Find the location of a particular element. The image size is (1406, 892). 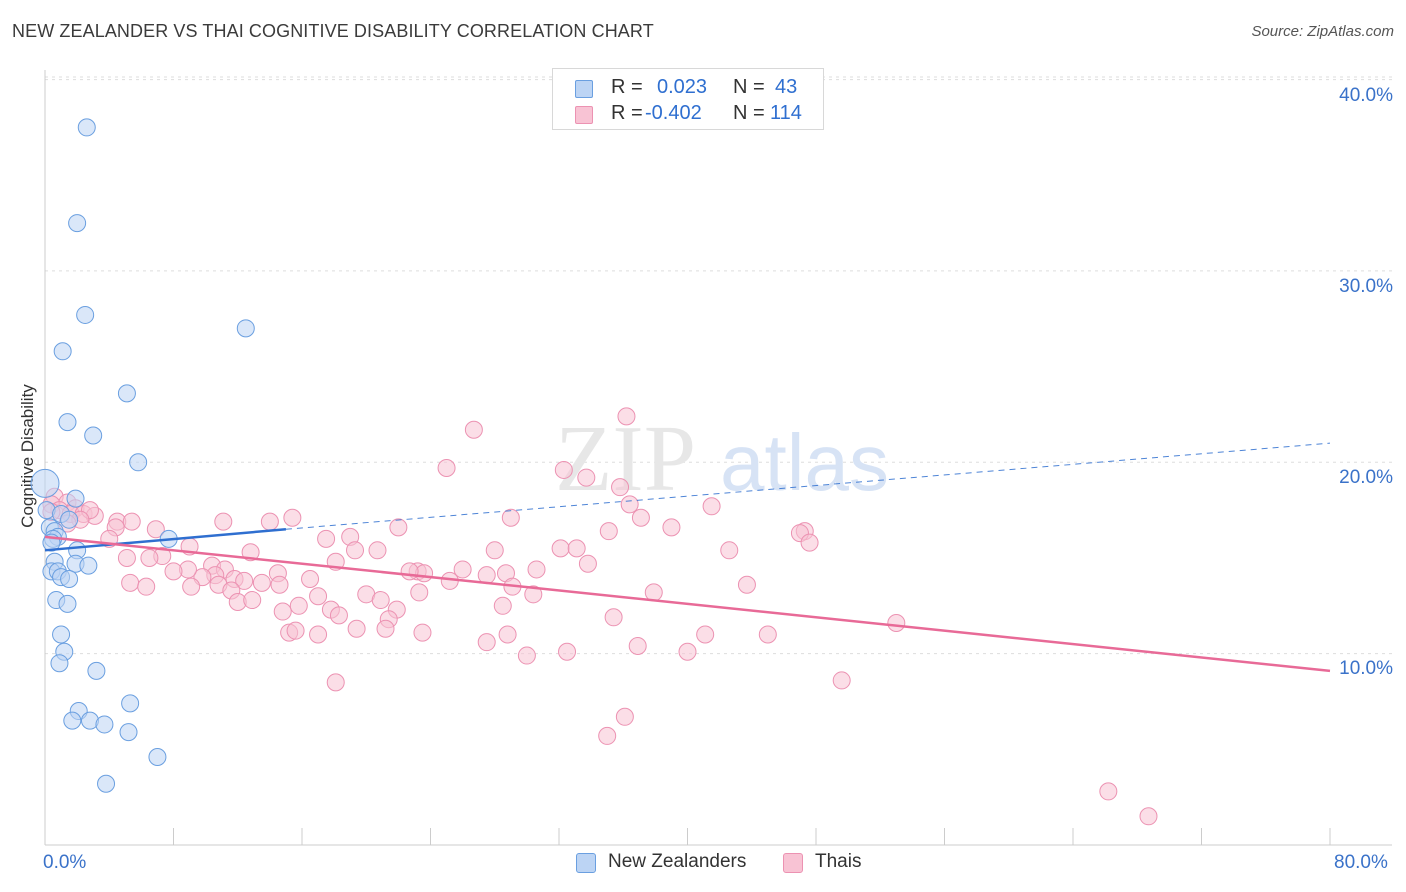

bottom-legend-thais: Thais is located at coordinates (833, 864).